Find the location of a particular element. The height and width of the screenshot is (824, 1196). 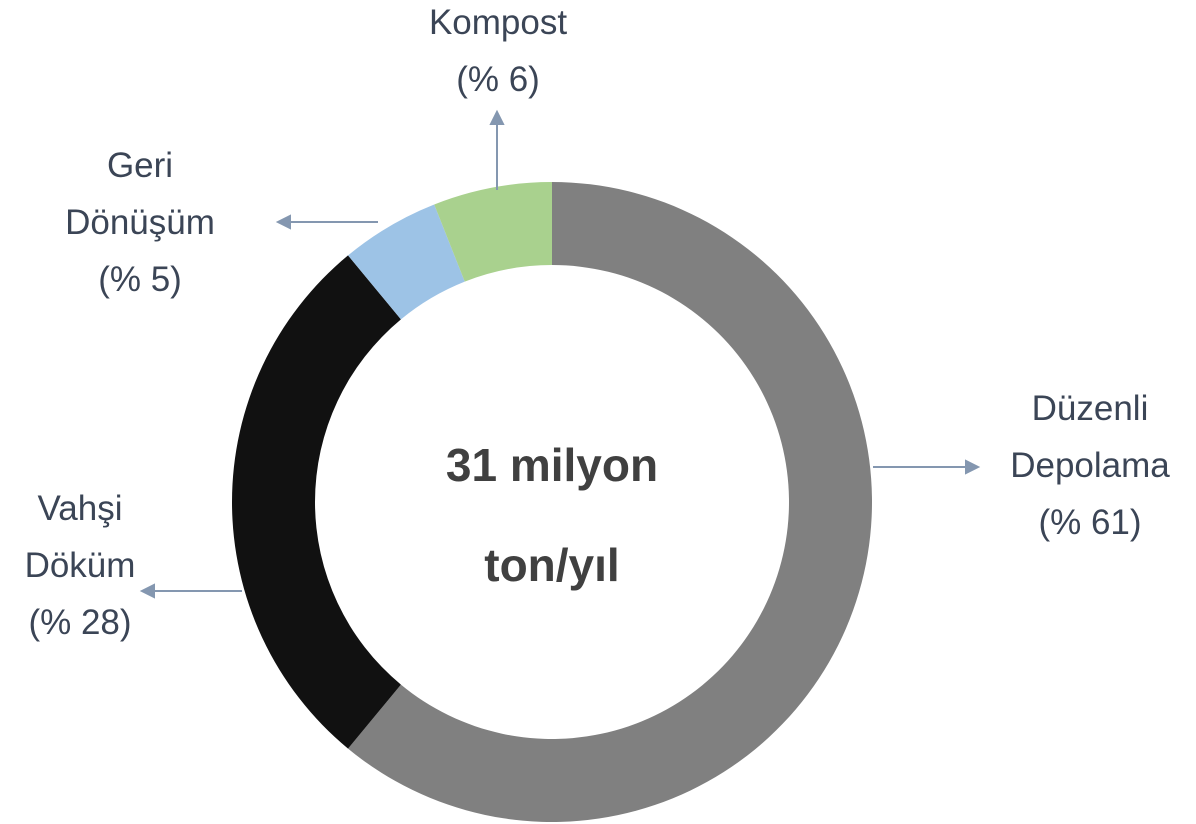

segment-label: Vahşi Döküm (% 28) is located at coordinates (80, 565).